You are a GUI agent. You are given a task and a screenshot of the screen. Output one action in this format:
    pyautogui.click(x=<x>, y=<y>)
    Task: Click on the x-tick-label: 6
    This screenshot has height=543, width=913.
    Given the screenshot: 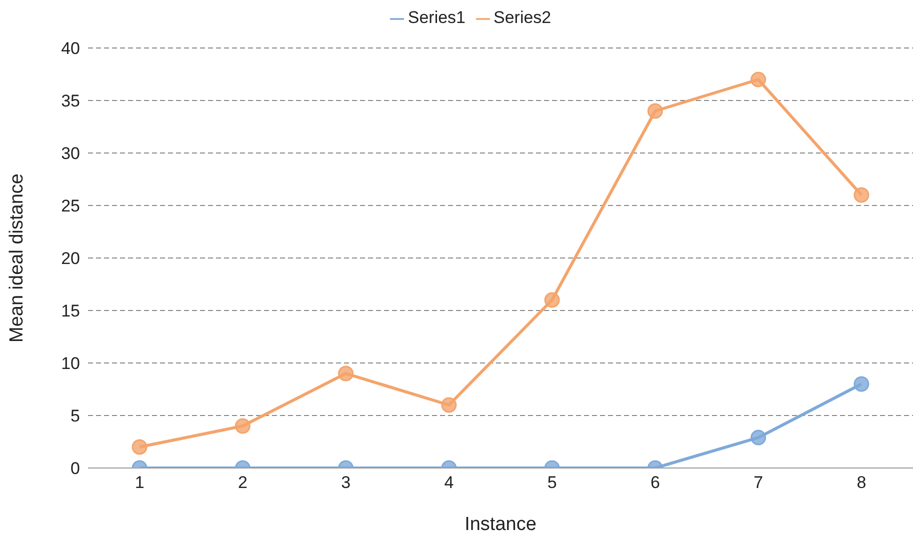 What is the action you would take?
    pyautogui.click(x=655, y=482)
    